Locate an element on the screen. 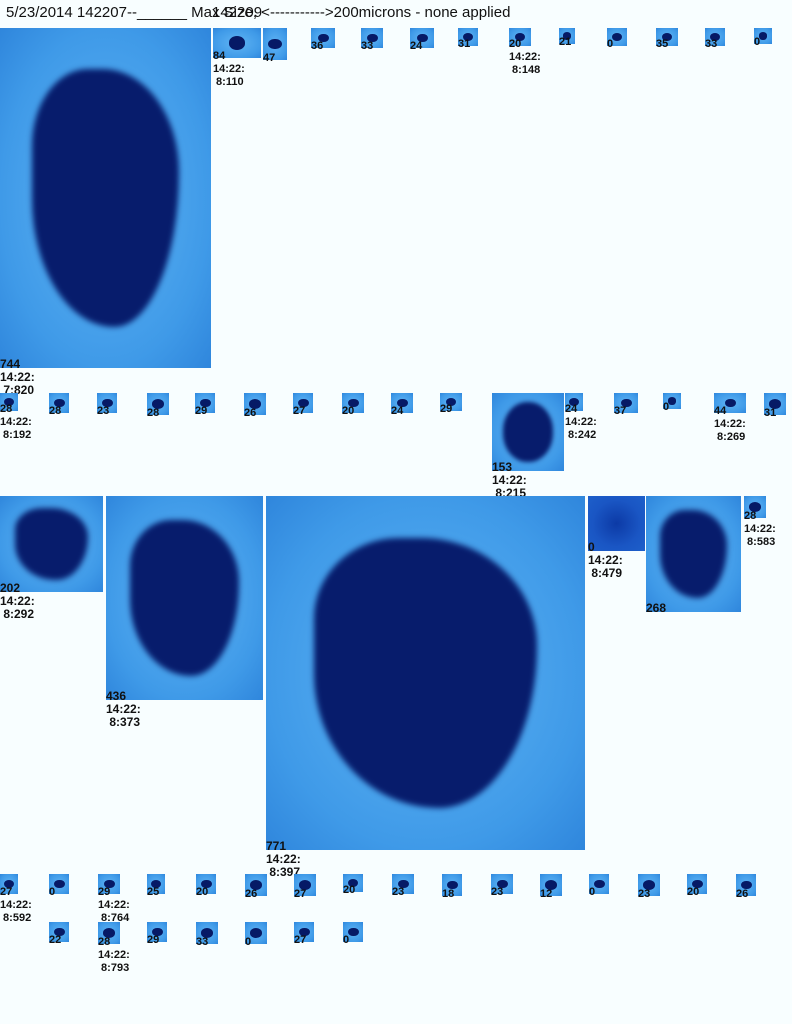 This screenshot has width=792, height=1024. particle-label: 37 is located at coordinates (620, 411).